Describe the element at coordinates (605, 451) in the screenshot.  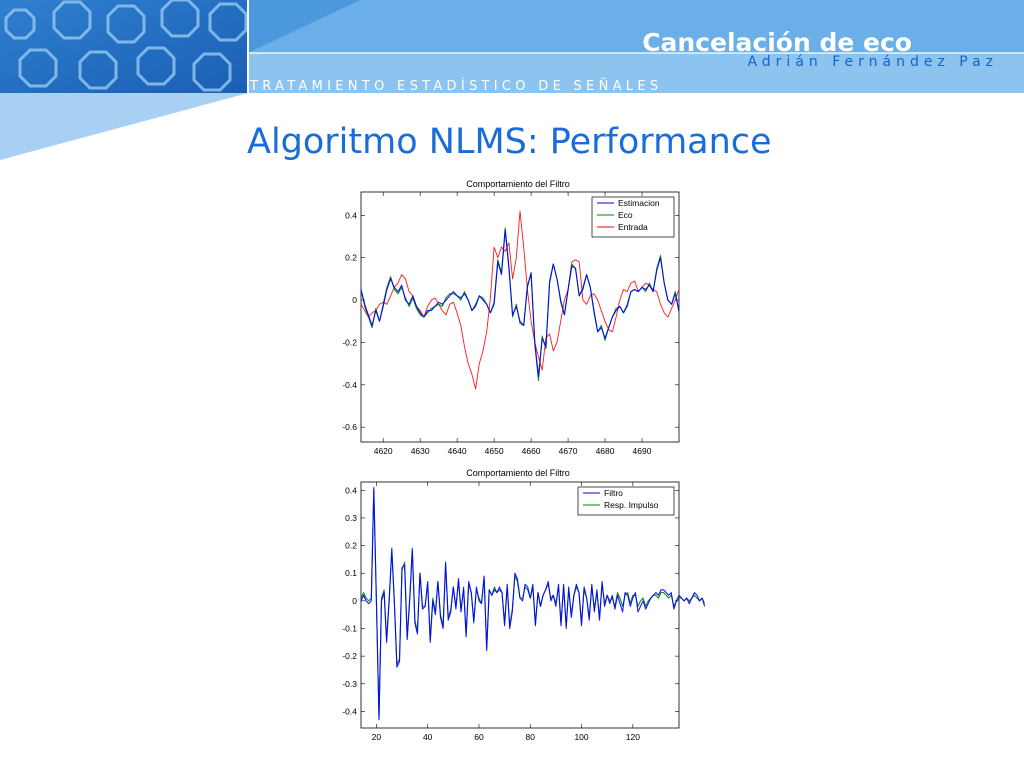
I see `x-tick-label: 4680` at that location.